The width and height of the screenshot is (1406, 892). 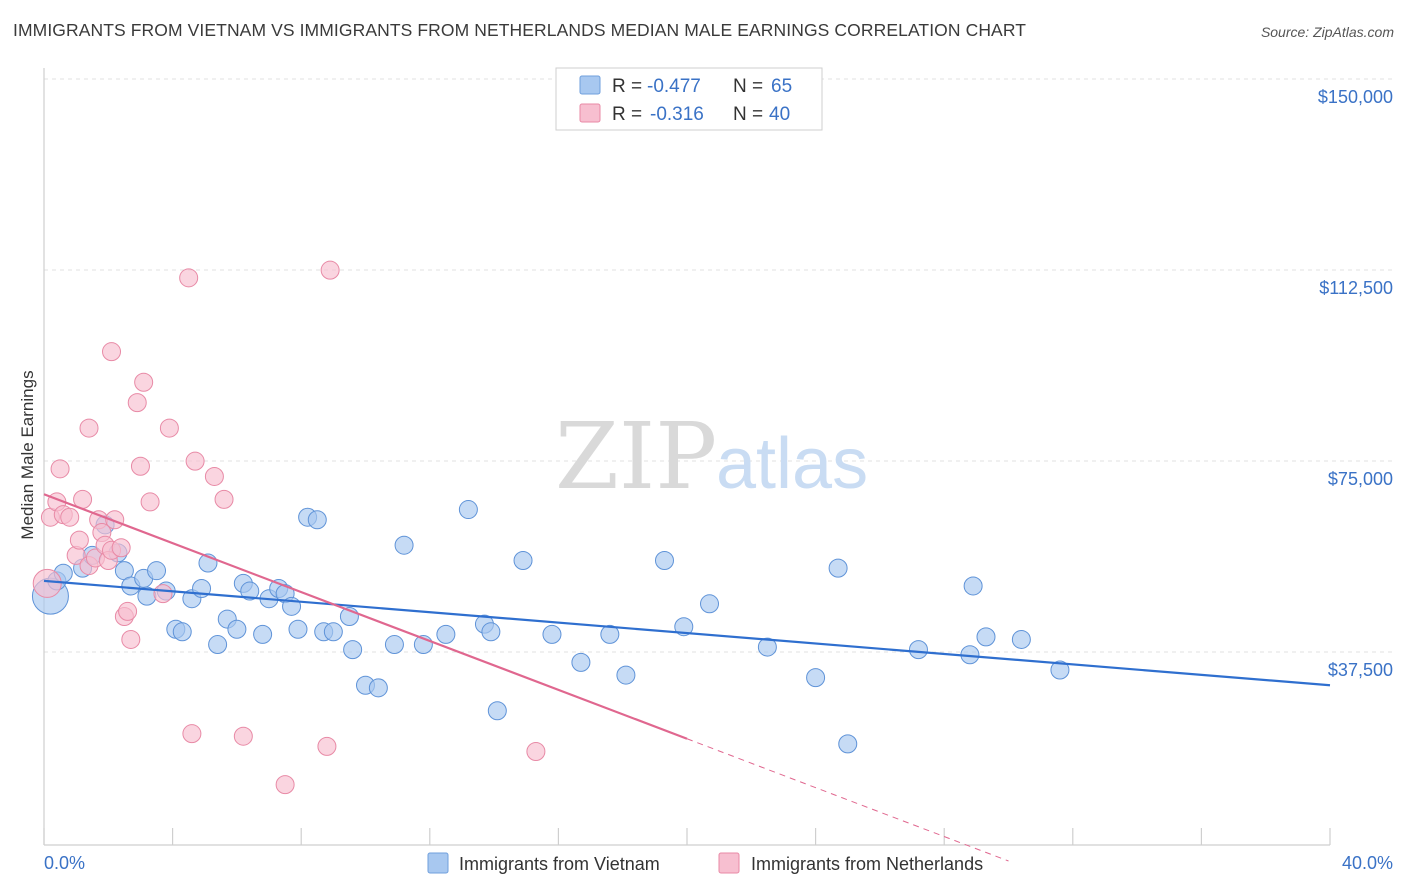 What do you see at coordinates (677, 114) in the screenshot?
I see `legend-r-value-netherlands: -0.316` at bounding box center [677, 114].